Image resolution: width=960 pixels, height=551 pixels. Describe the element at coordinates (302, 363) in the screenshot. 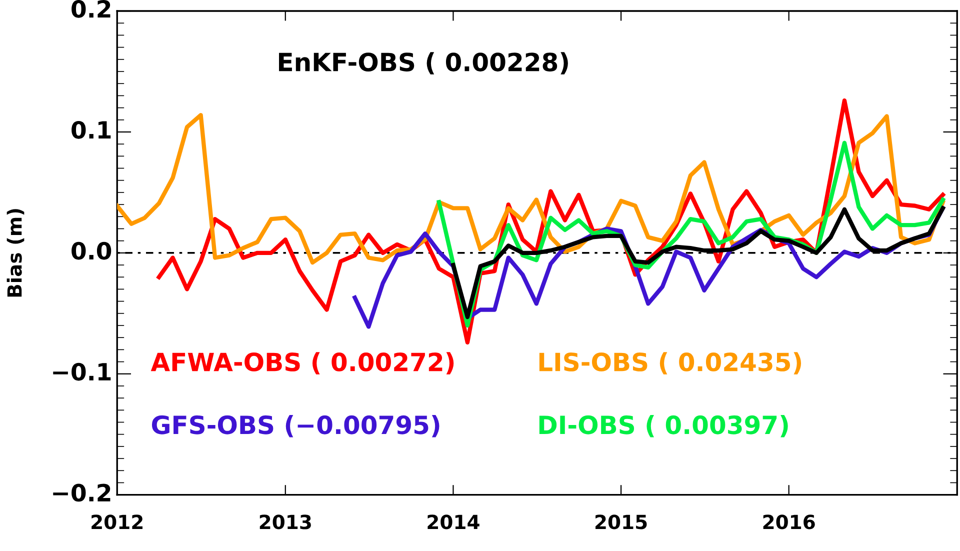

I see `series-label: AFWA-OBS ( 0.00272)` at that location.